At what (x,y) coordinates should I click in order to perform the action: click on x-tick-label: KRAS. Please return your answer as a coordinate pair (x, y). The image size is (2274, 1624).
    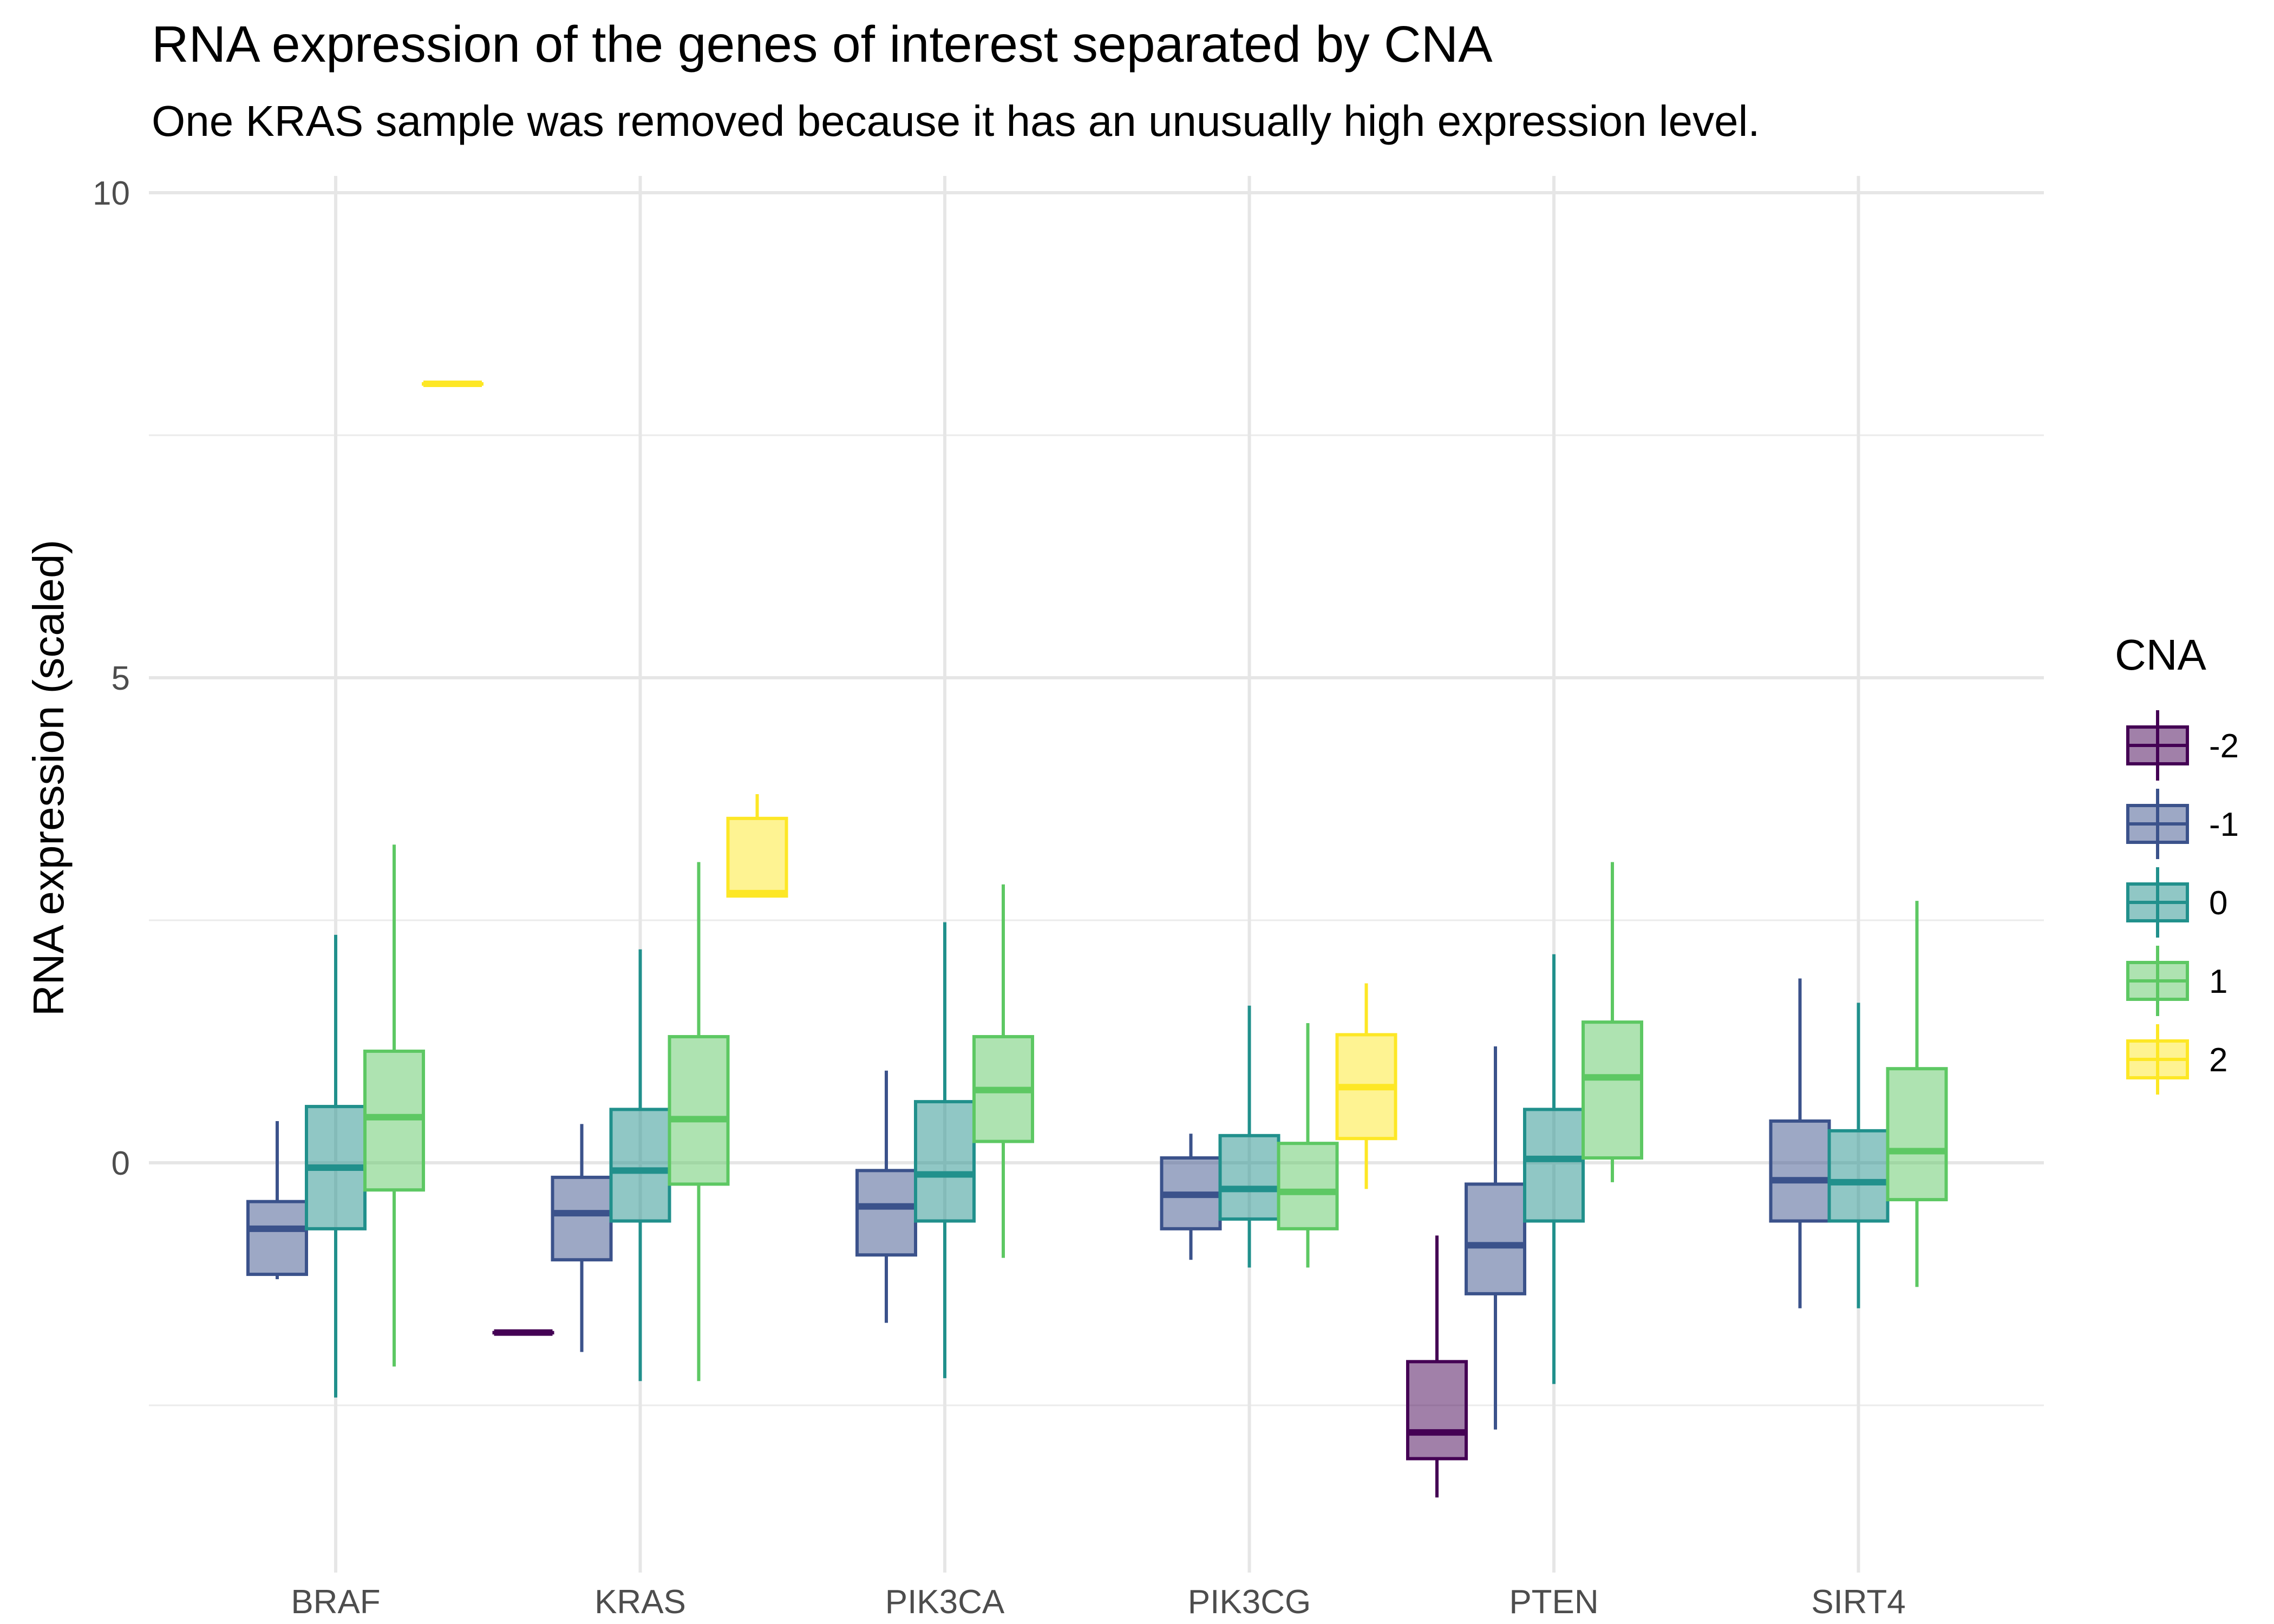
    Looking at the image, I should click on (640, 1602).